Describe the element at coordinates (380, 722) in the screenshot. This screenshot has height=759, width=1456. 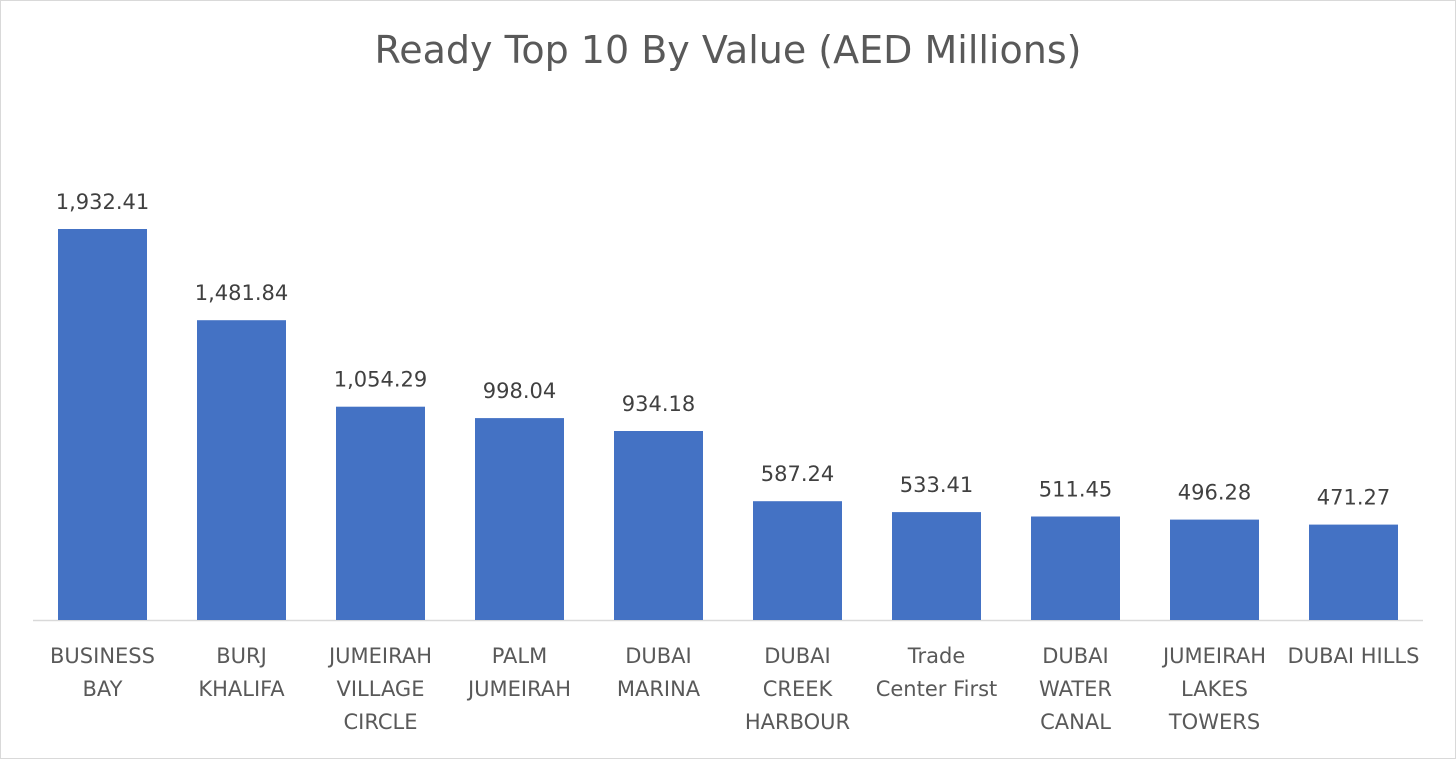
I see `category-label-line: CIRCLE` at that location.